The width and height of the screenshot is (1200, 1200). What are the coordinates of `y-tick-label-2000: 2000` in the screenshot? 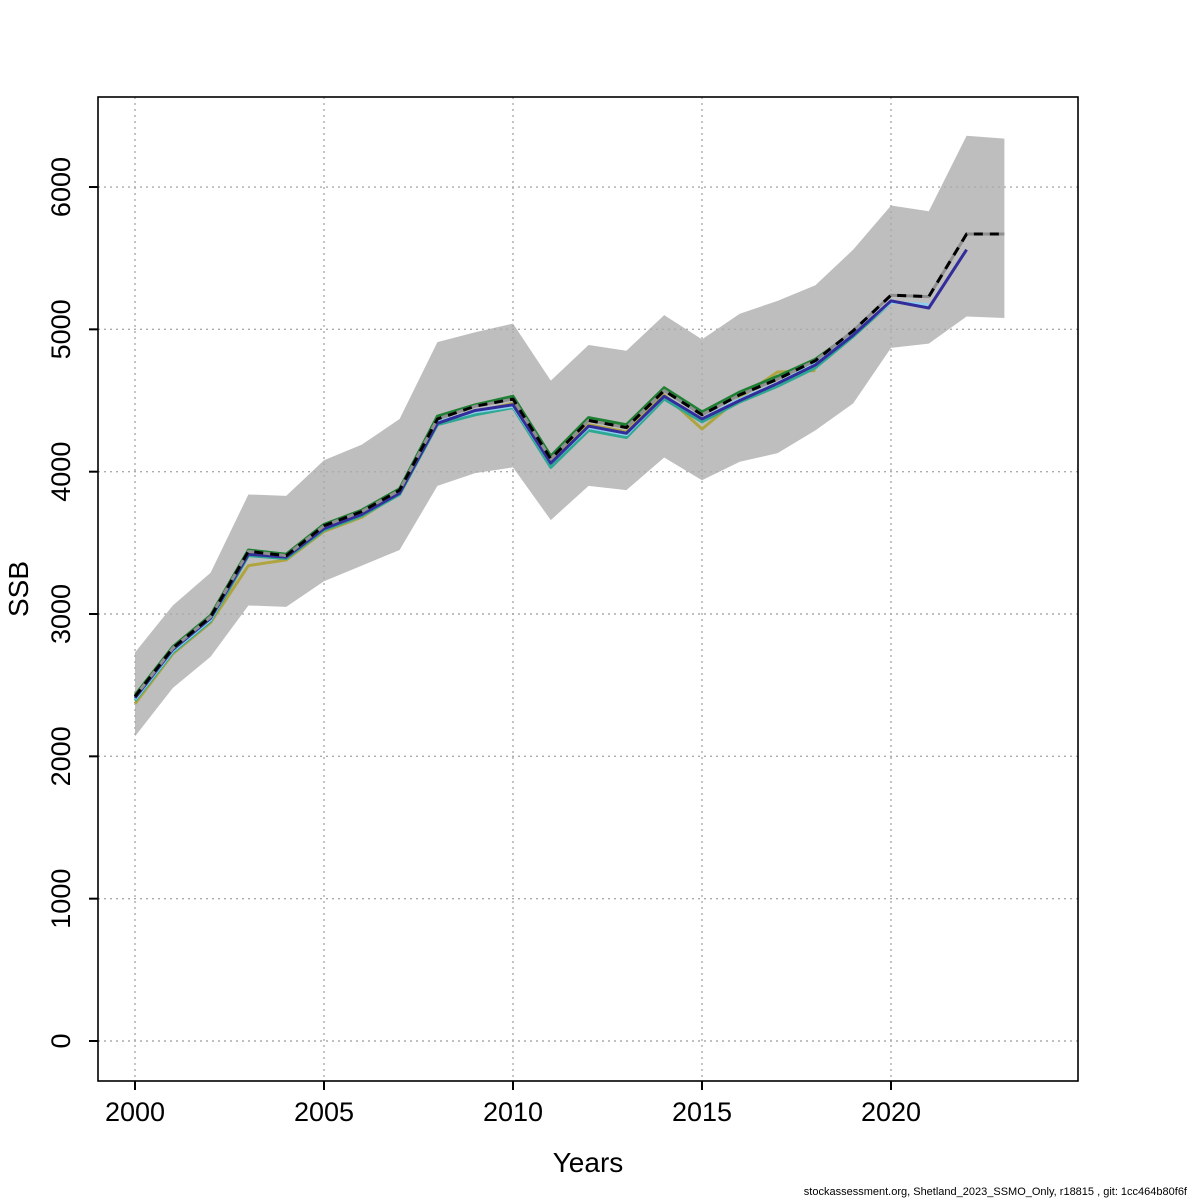 It's located at (61, 756).